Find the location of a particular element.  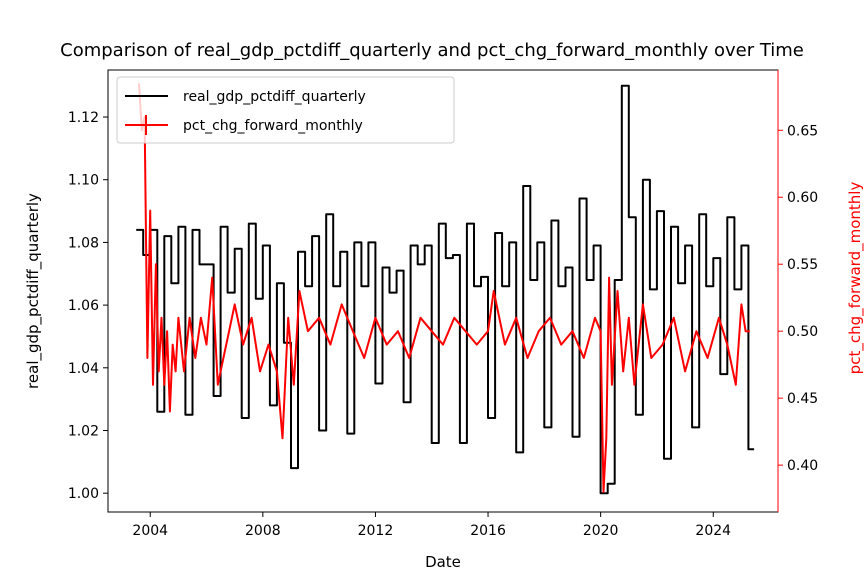

y-left-tick-label: 1.12 is located at coordinates (83, 118).